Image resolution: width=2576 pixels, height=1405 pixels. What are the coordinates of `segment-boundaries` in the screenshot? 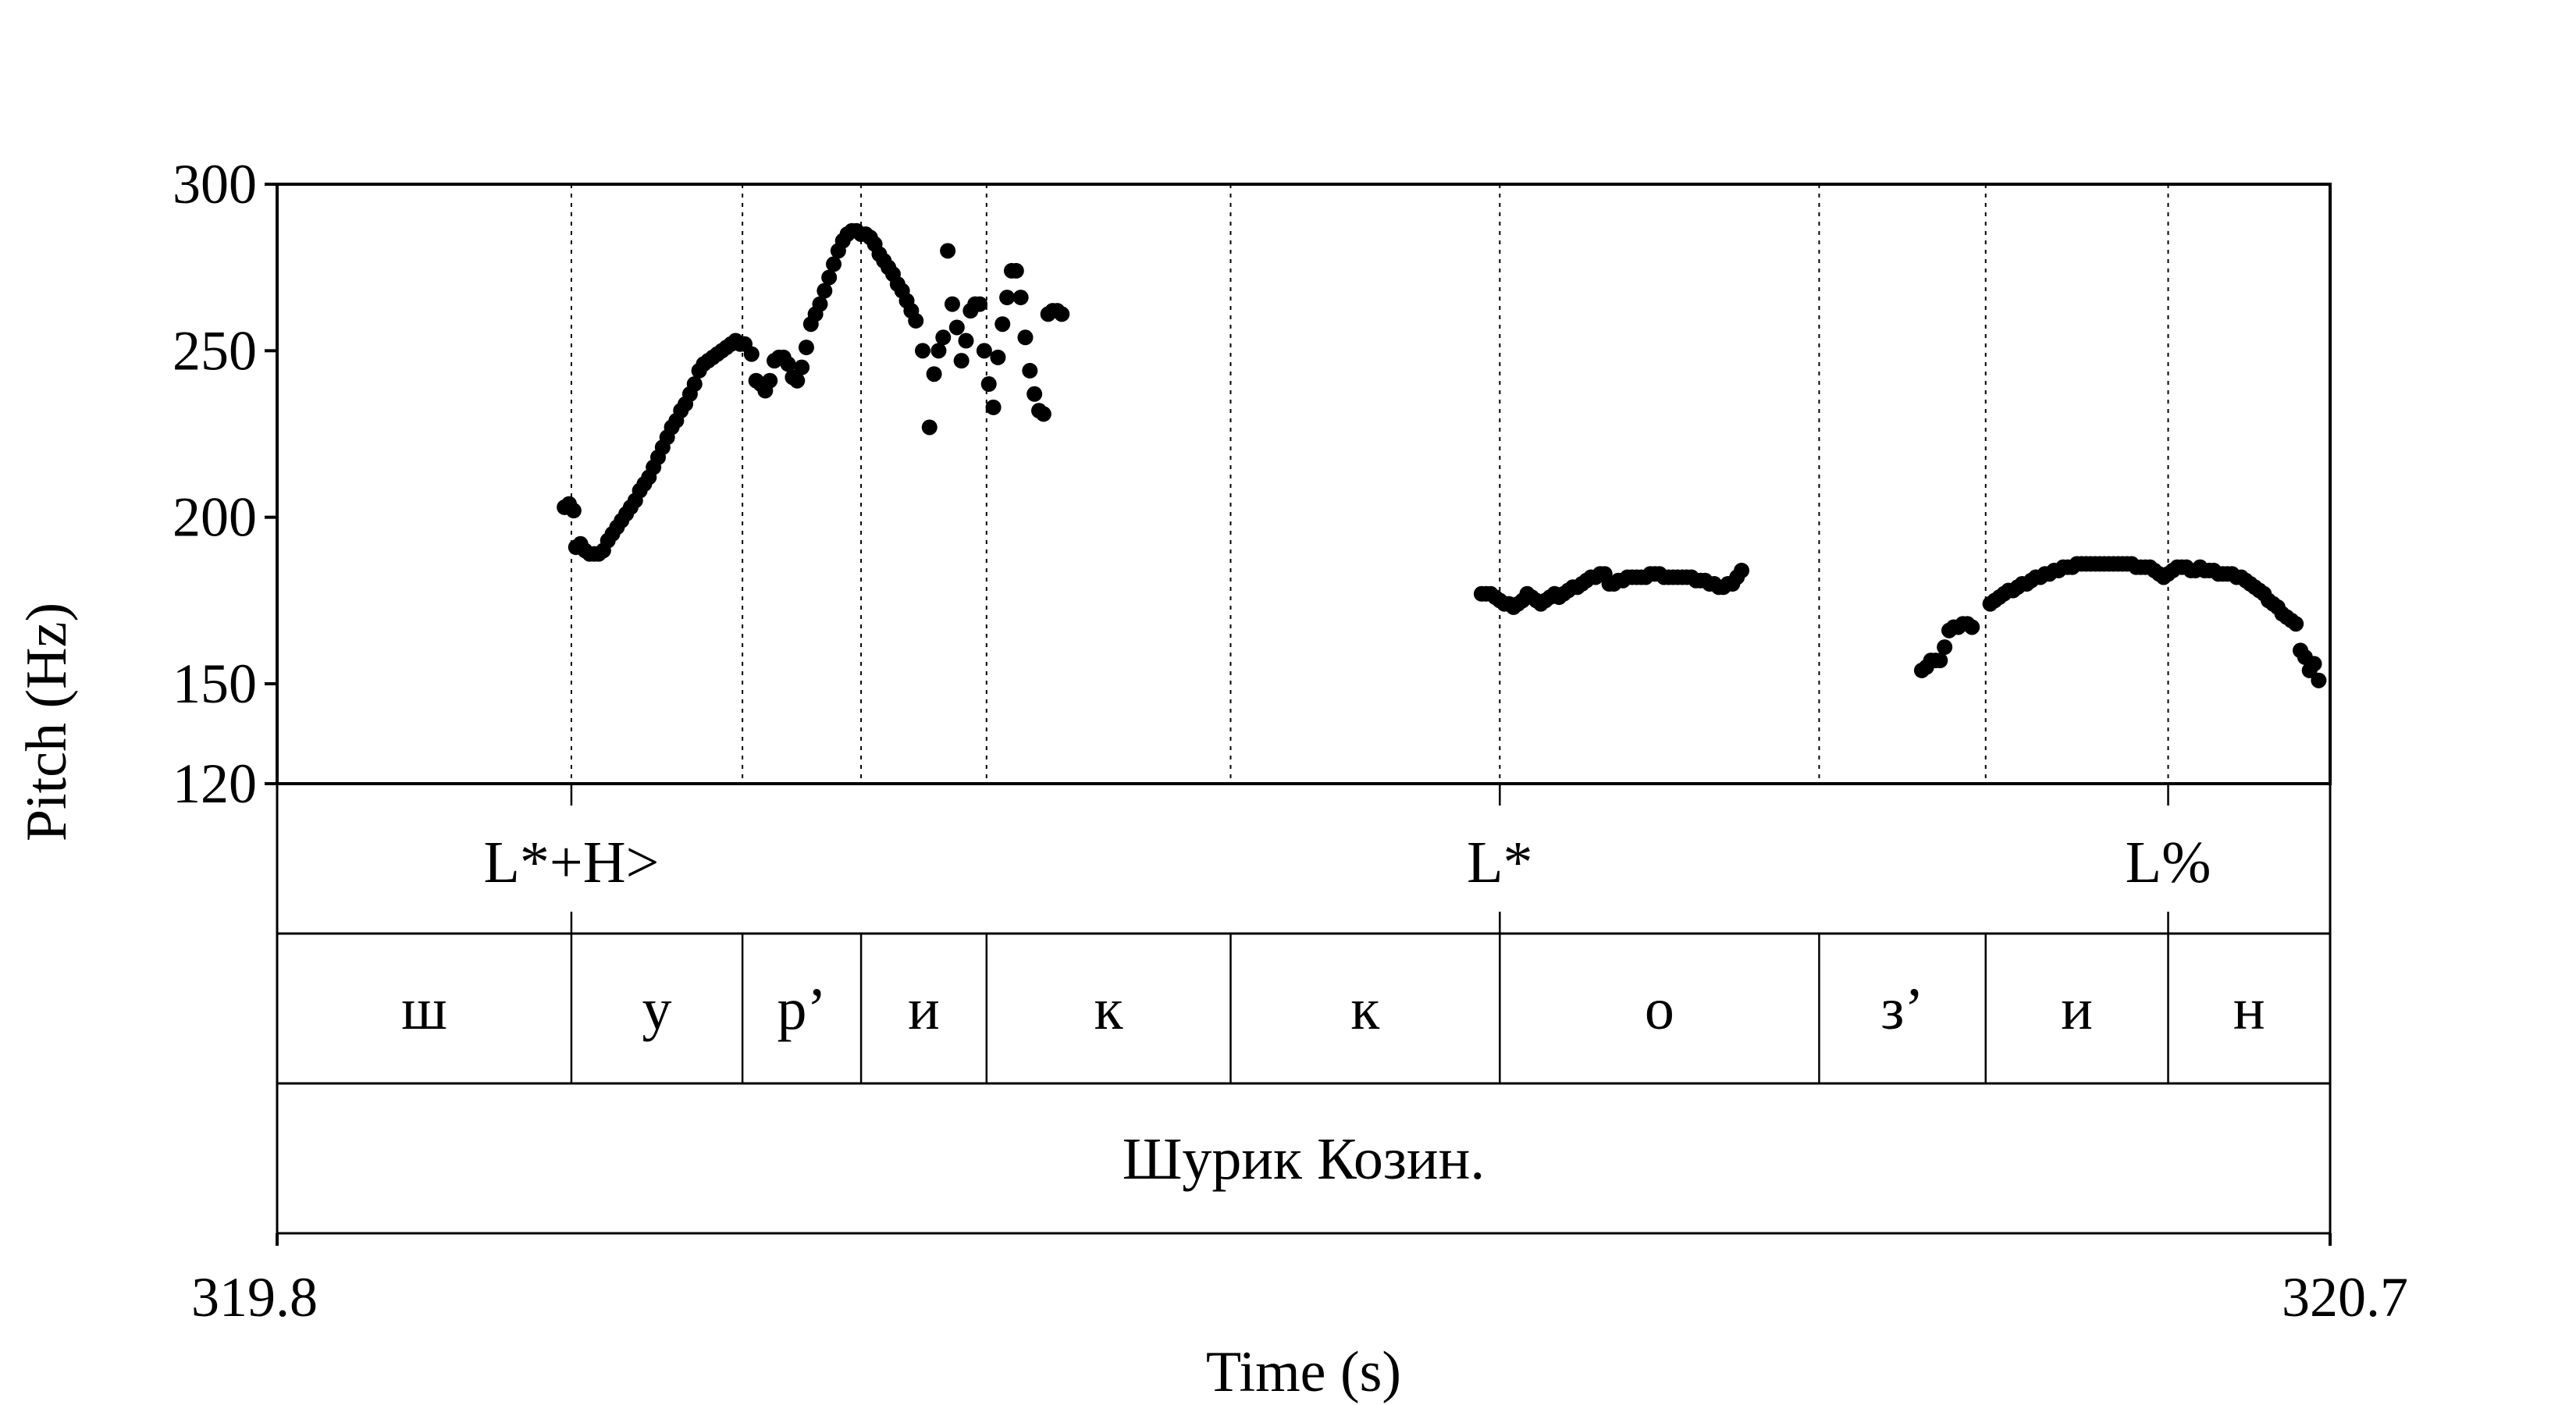 It's located at (1369, 1009).